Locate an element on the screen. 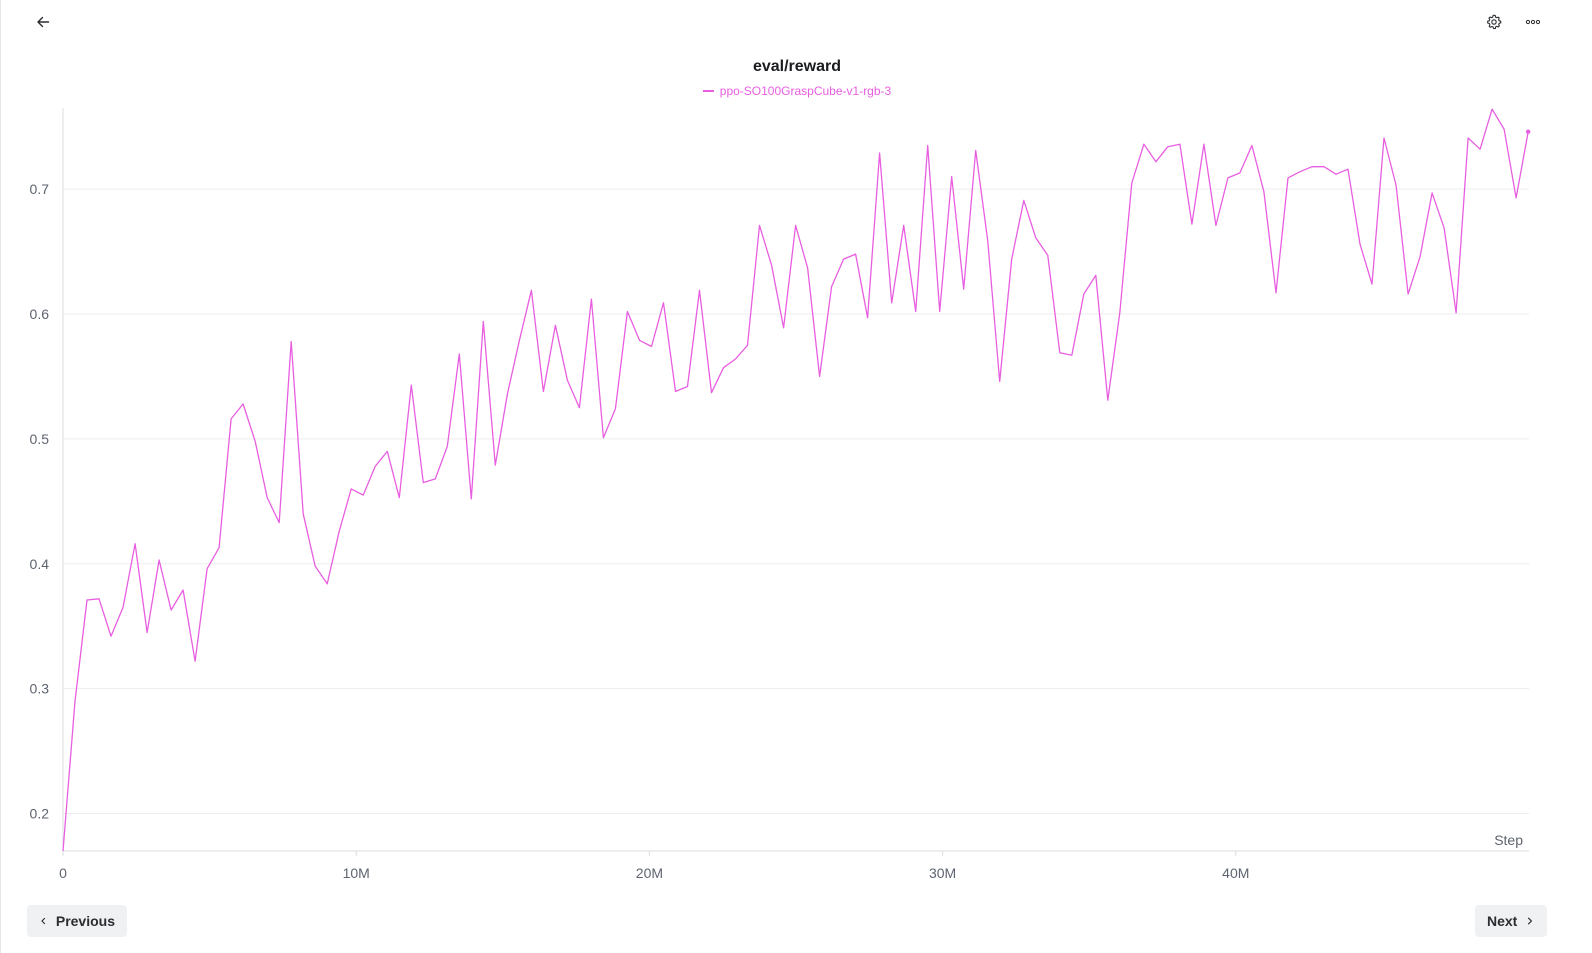 The height and width of the screenshot is (953, 1592). y-tick-label: 0.7 is located at coordinates (40, 189).